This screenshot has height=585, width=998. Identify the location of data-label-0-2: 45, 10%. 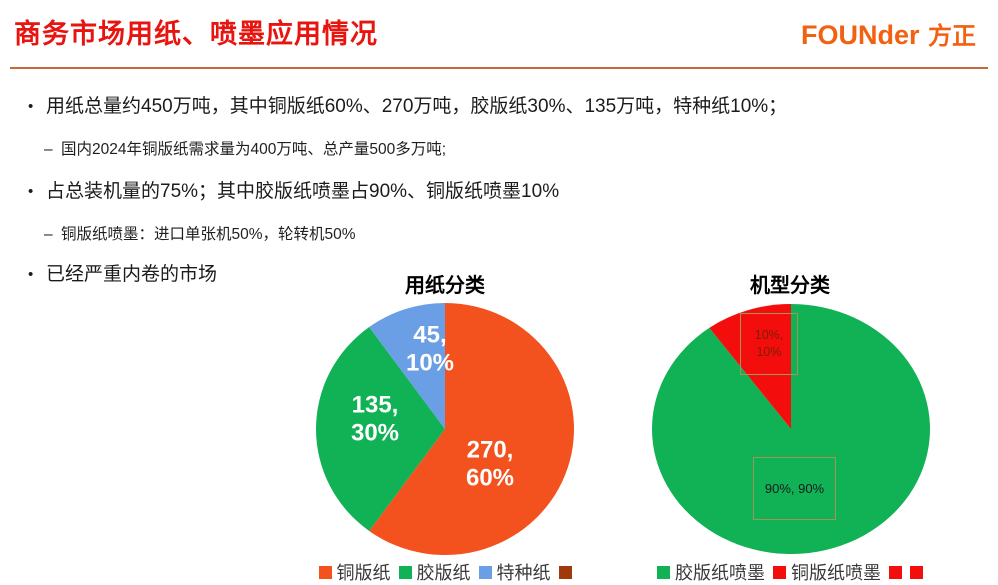
(430, 349).